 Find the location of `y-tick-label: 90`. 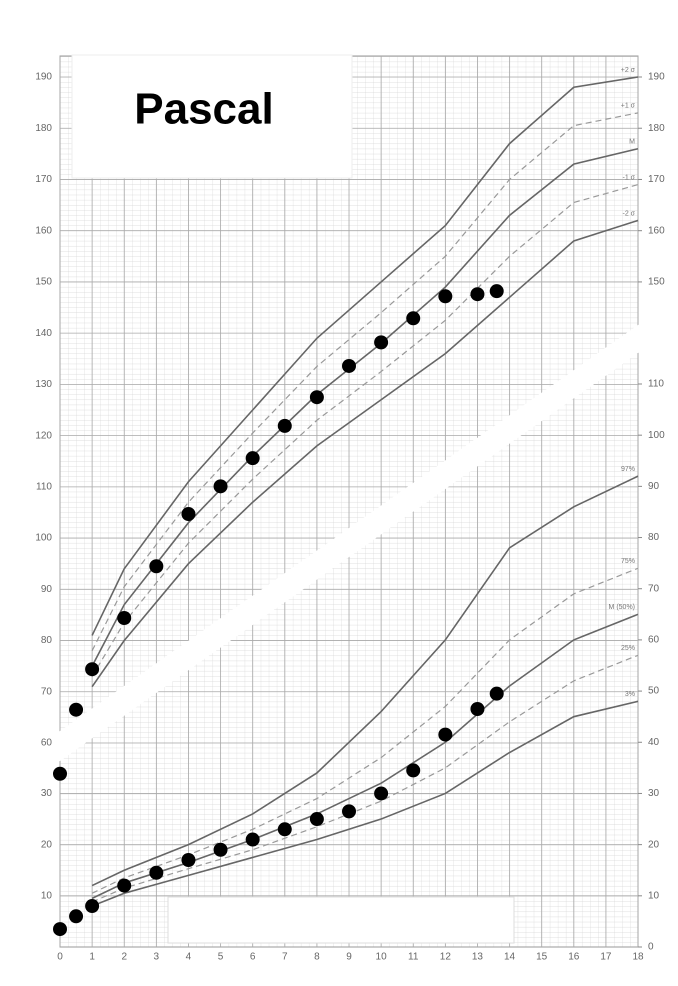

y-tick-label: 90 is located at coordinates (47, 589).